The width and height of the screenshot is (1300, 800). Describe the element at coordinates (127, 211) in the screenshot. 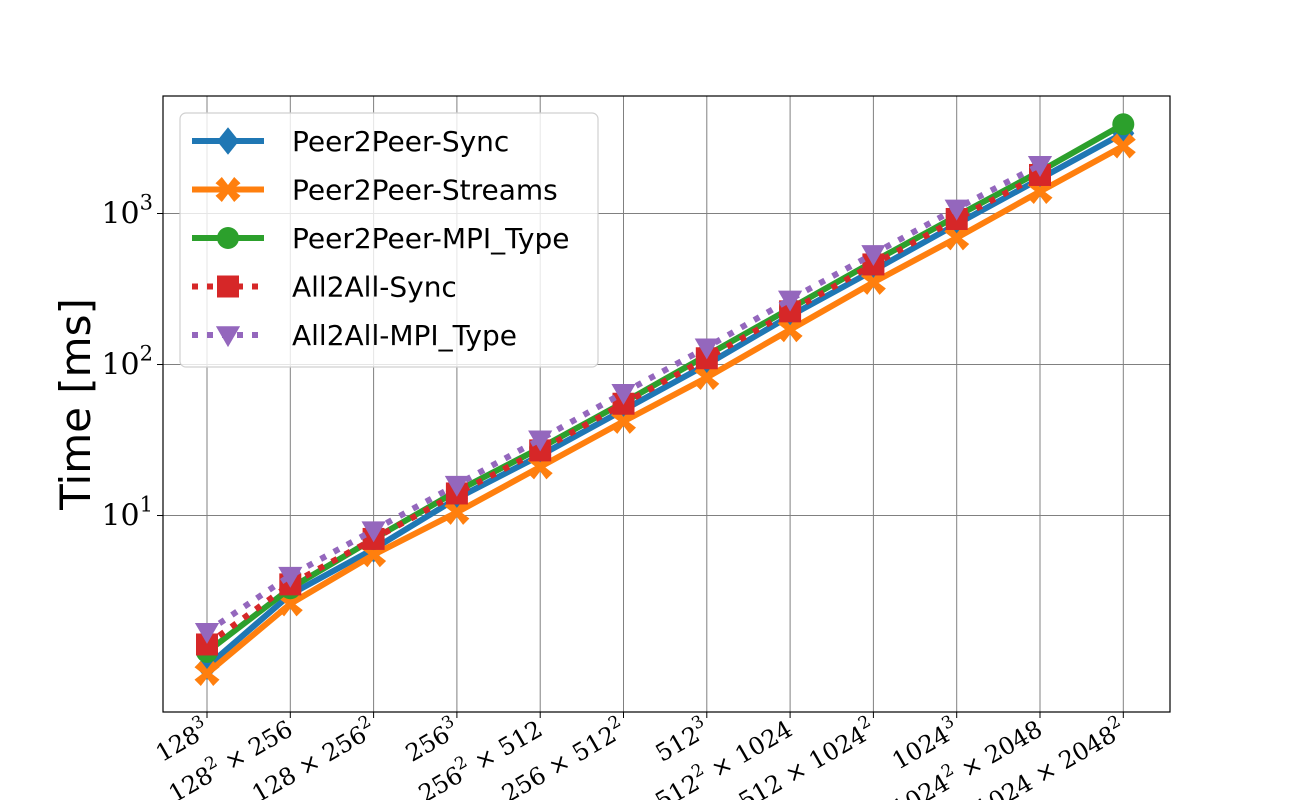

I see `y-tick-label: 10³` at that location.